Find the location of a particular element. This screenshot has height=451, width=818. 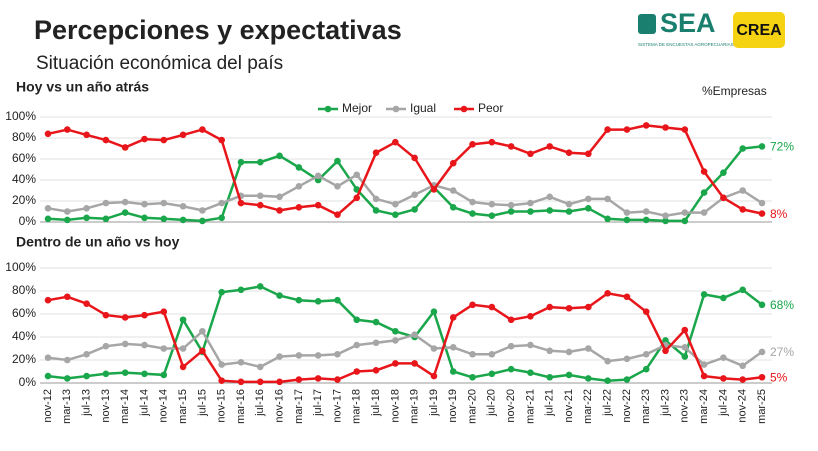

x-tick-label: nov-23 is located at coordinates (685, 406).